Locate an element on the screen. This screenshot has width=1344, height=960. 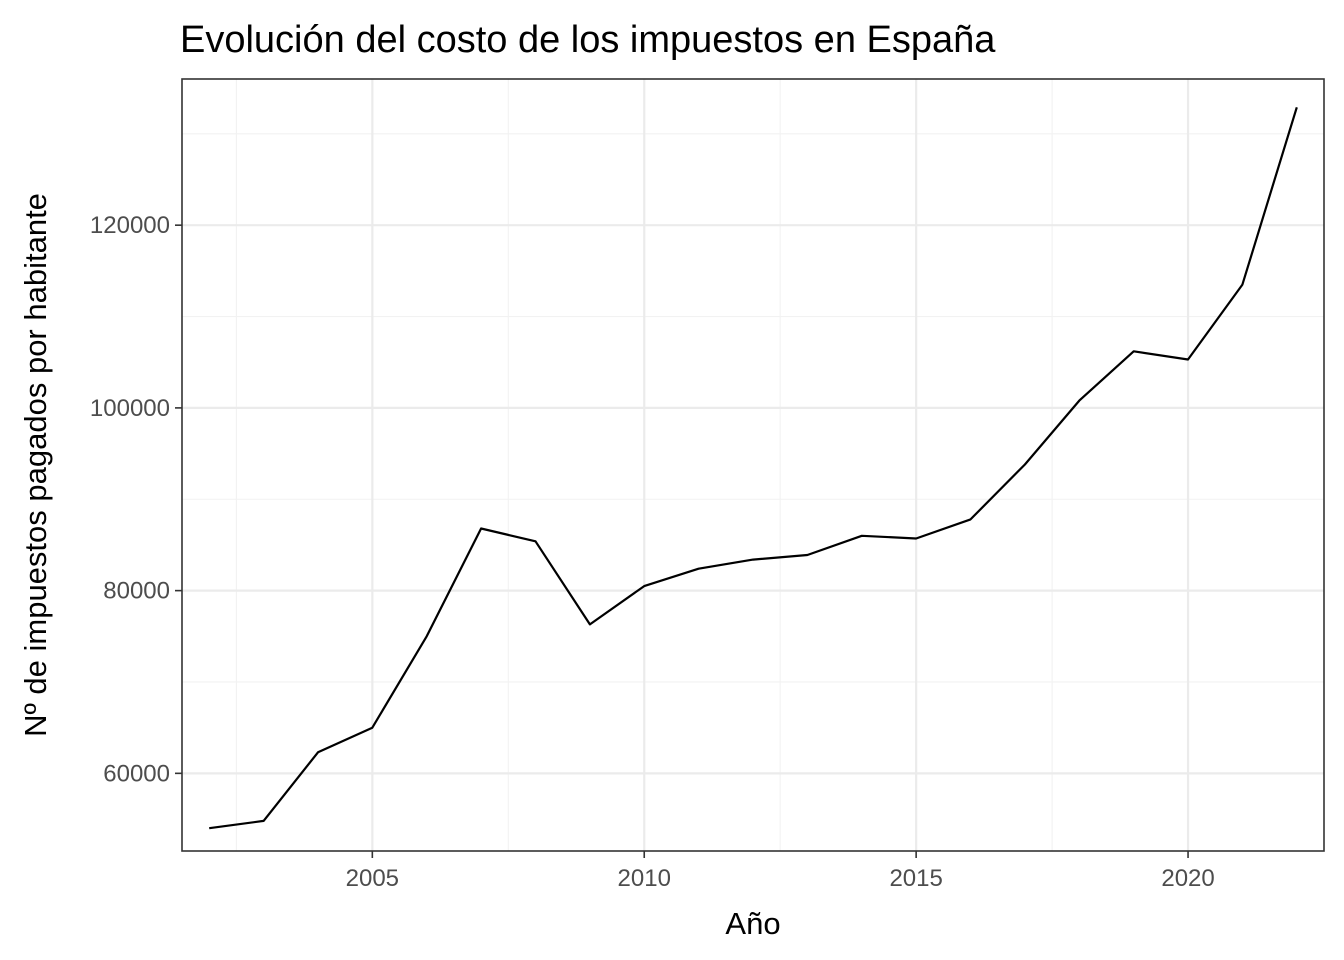
y-tick-label: 80000 is located at coordinates (136, 591).